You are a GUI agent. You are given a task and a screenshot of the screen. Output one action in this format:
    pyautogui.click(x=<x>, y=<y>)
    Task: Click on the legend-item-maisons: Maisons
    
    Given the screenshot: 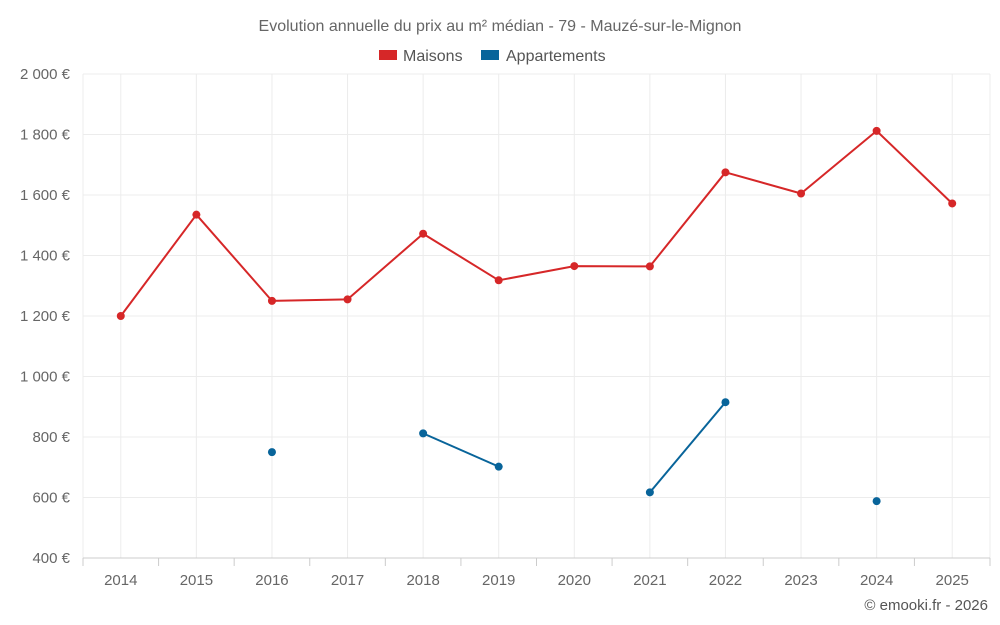 What is the action you would take?
    pyautogui.click(x=421, y=56)
    